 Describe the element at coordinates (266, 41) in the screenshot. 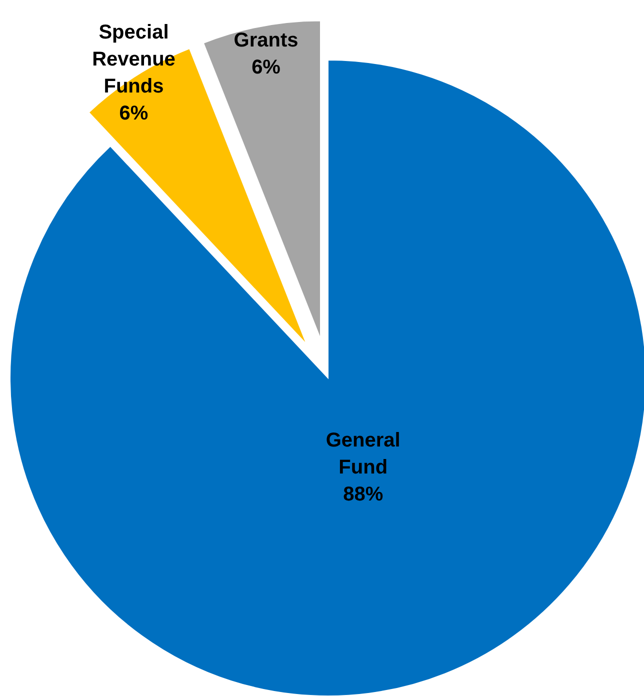

I see `slice-label: Grants` at that location.